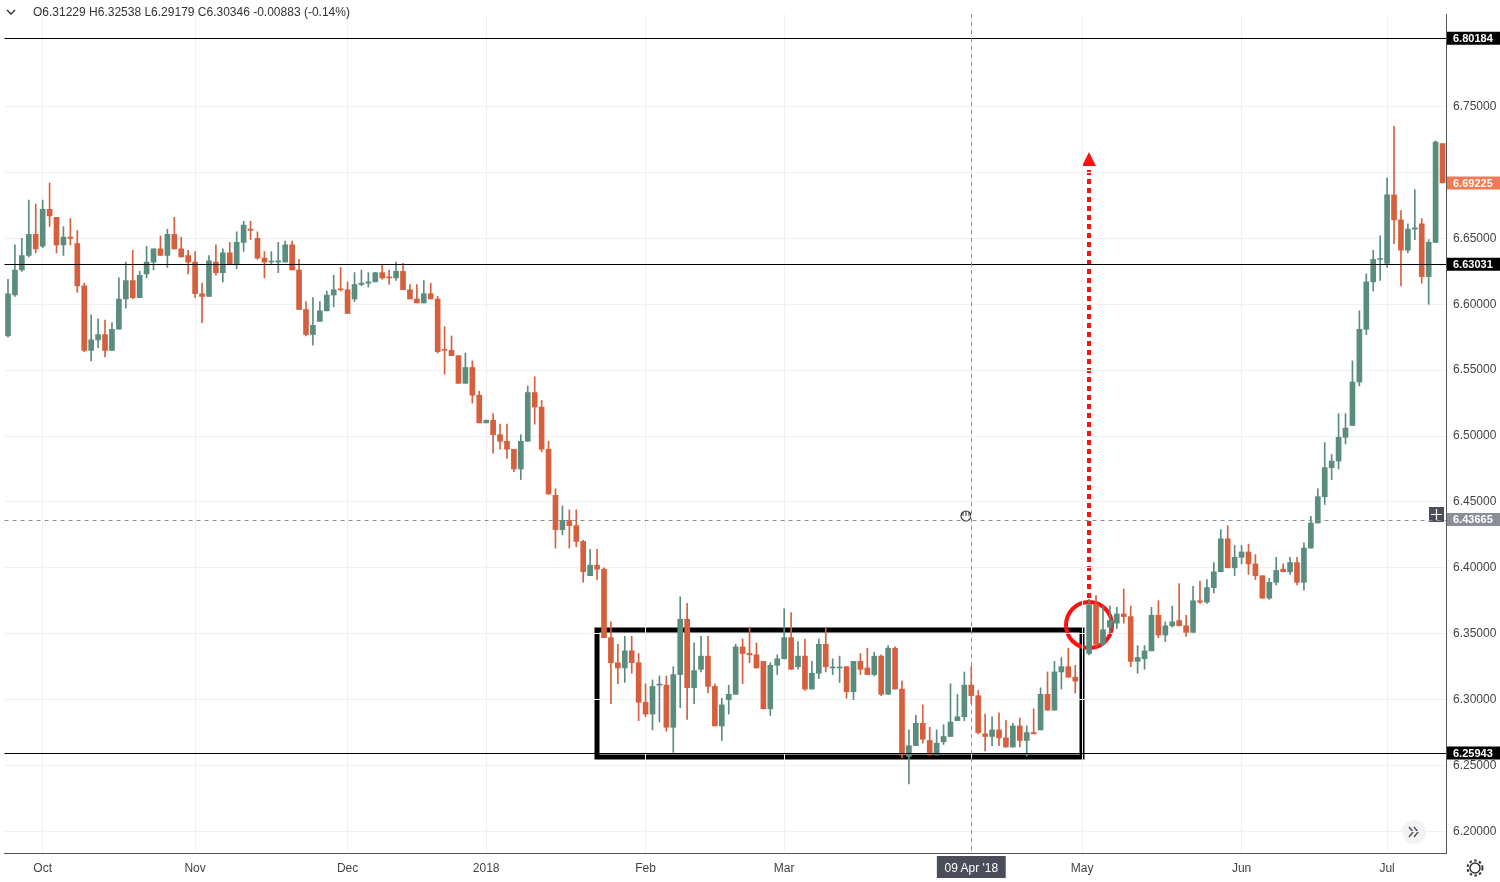 This screenshot has width=1500, height=882. What do you see at coordinates (971, 867) in the screenshot?
I see `x-tick-label: 09 Apr '18` at bounding box center [971, 867].